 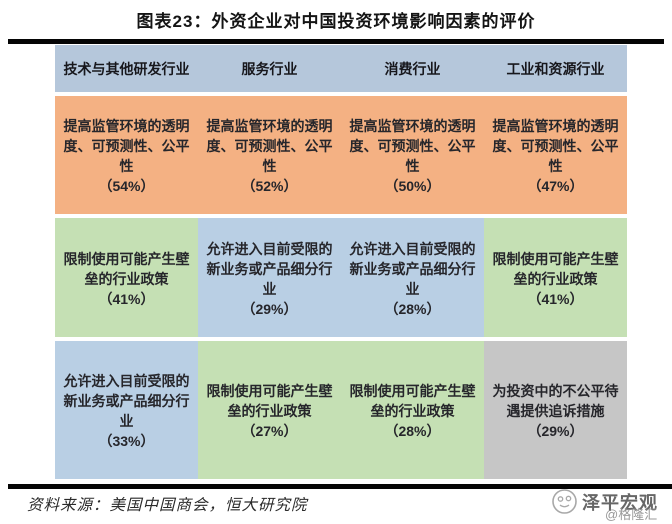 I want to click on table-cell-r3c2: 限制使用可能产生壁垒的行业政策 （27%）, so click(x=269, y=410).